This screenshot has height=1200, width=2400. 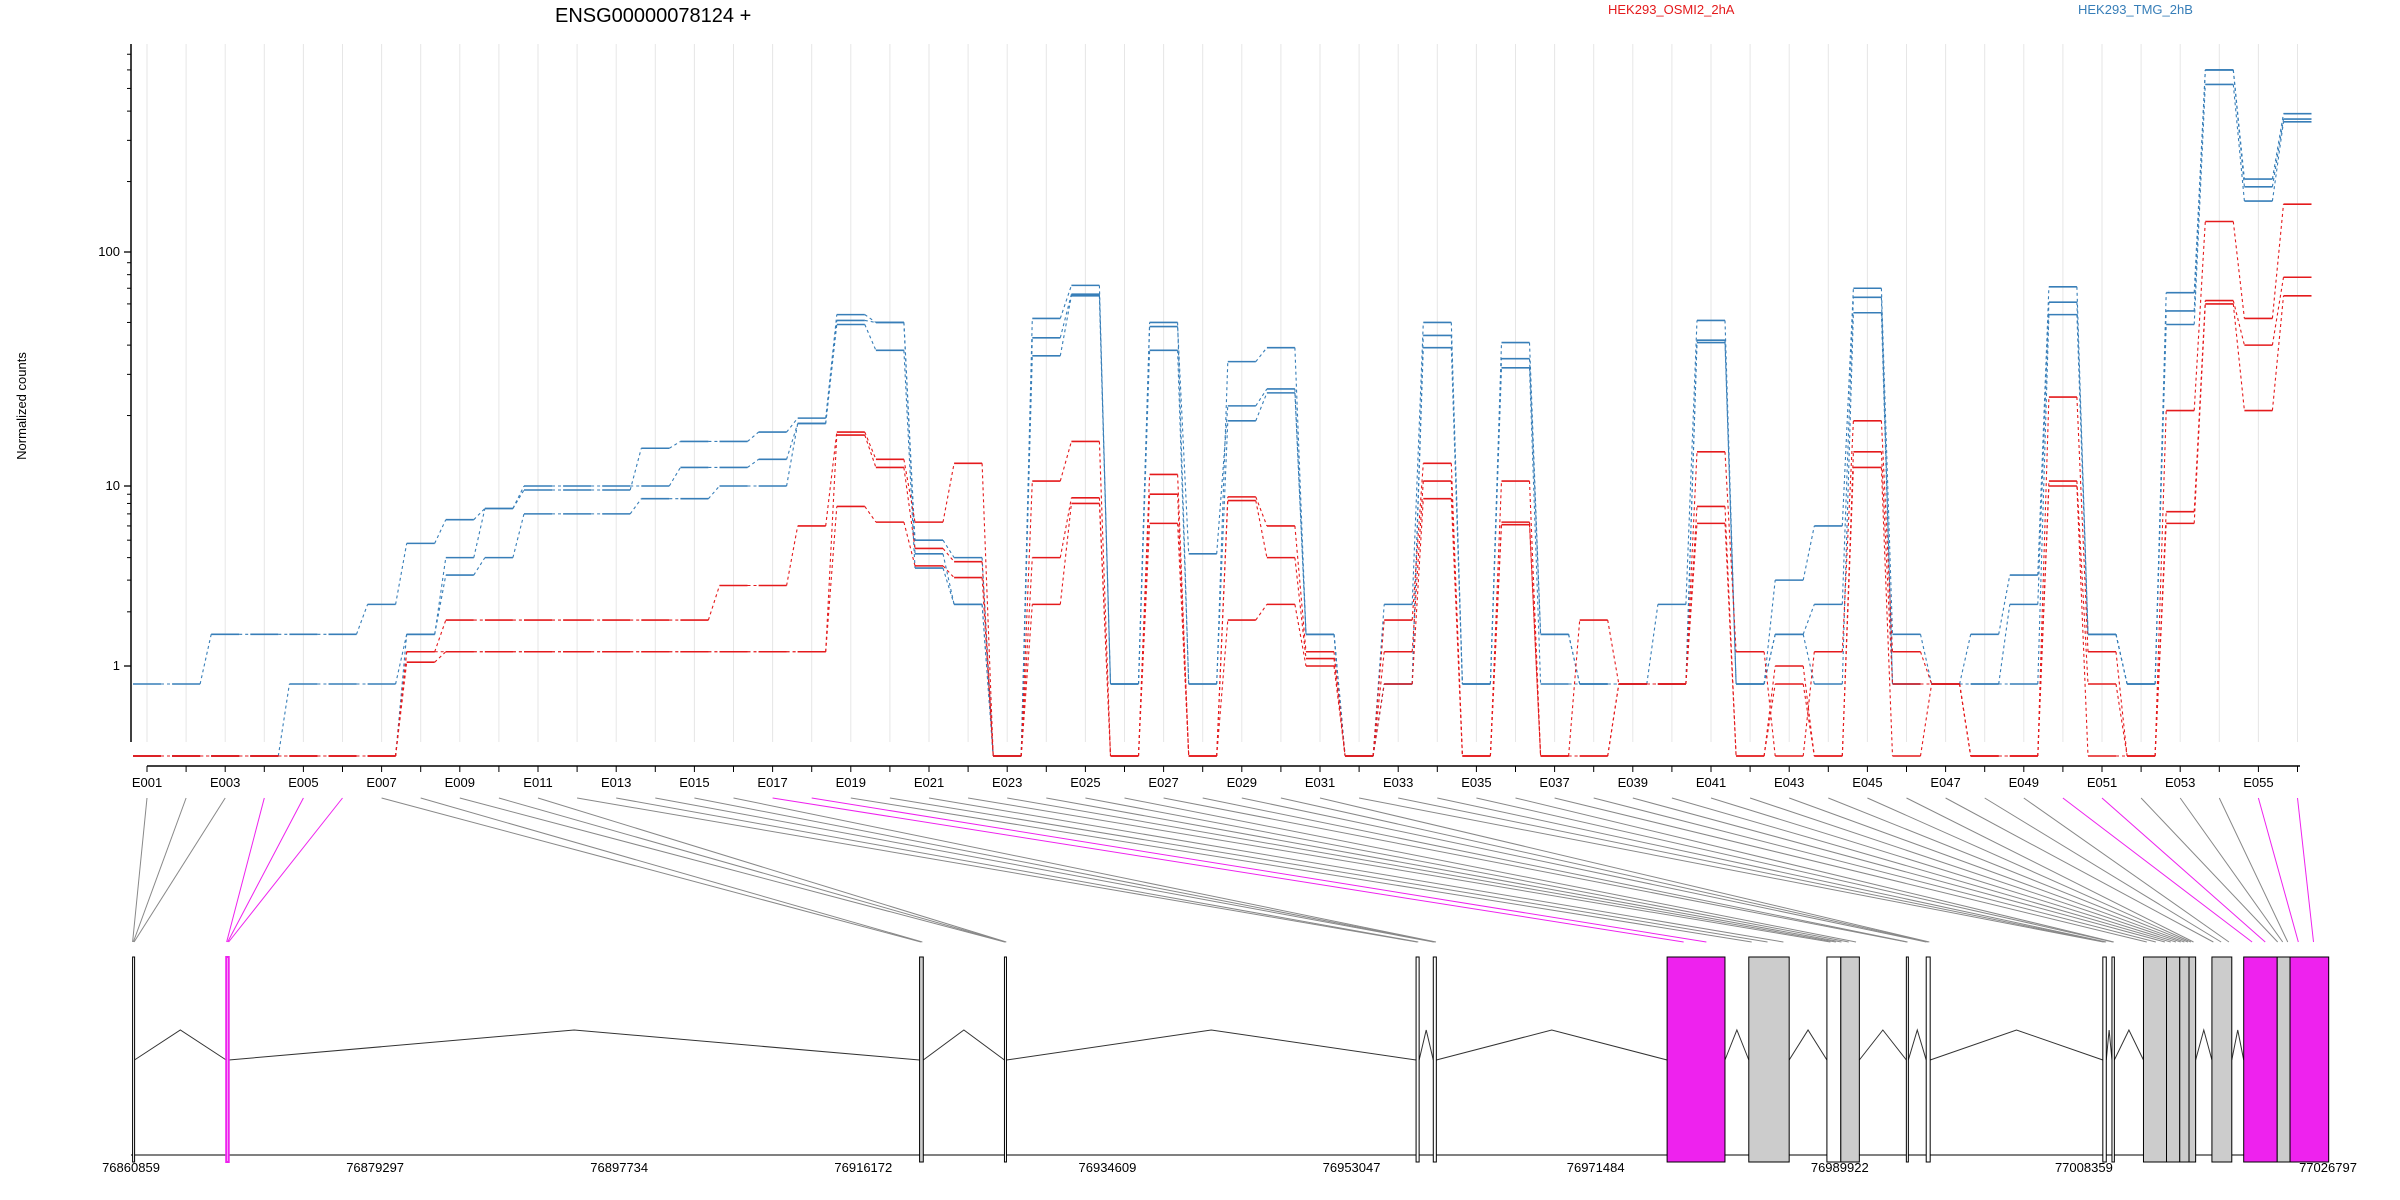 I want to click on x-tick-label: E035, so click(x=1476, y=782).